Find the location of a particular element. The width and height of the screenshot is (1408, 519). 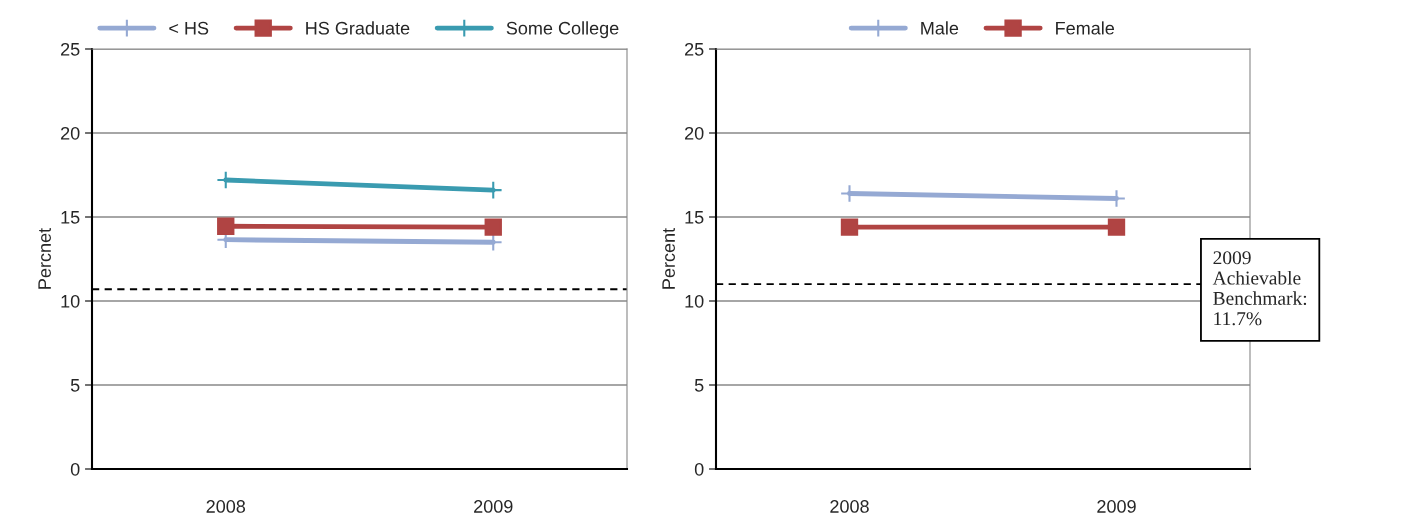

annotation: 2009 Achievable Benchmark: 11.7% is located at coordinates (1259, 288).